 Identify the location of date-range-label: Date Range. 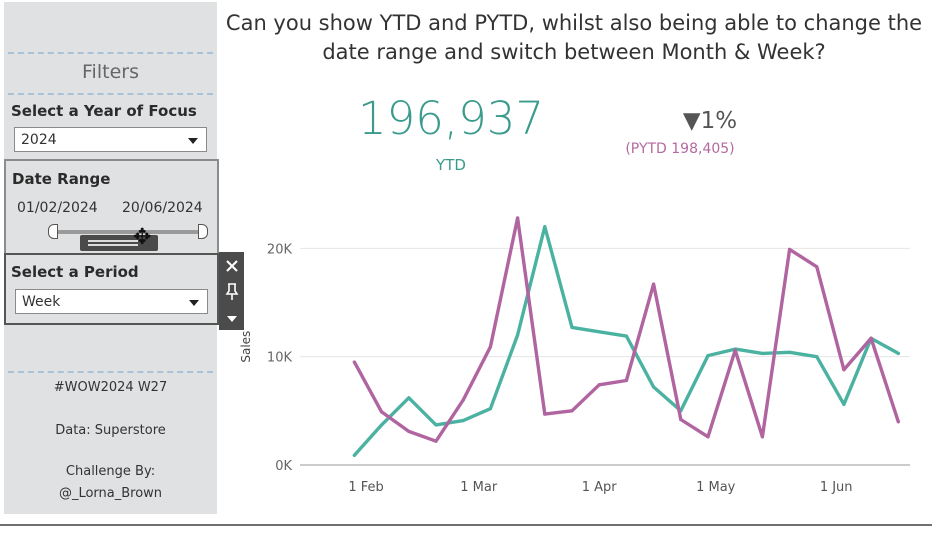
(61, 179).